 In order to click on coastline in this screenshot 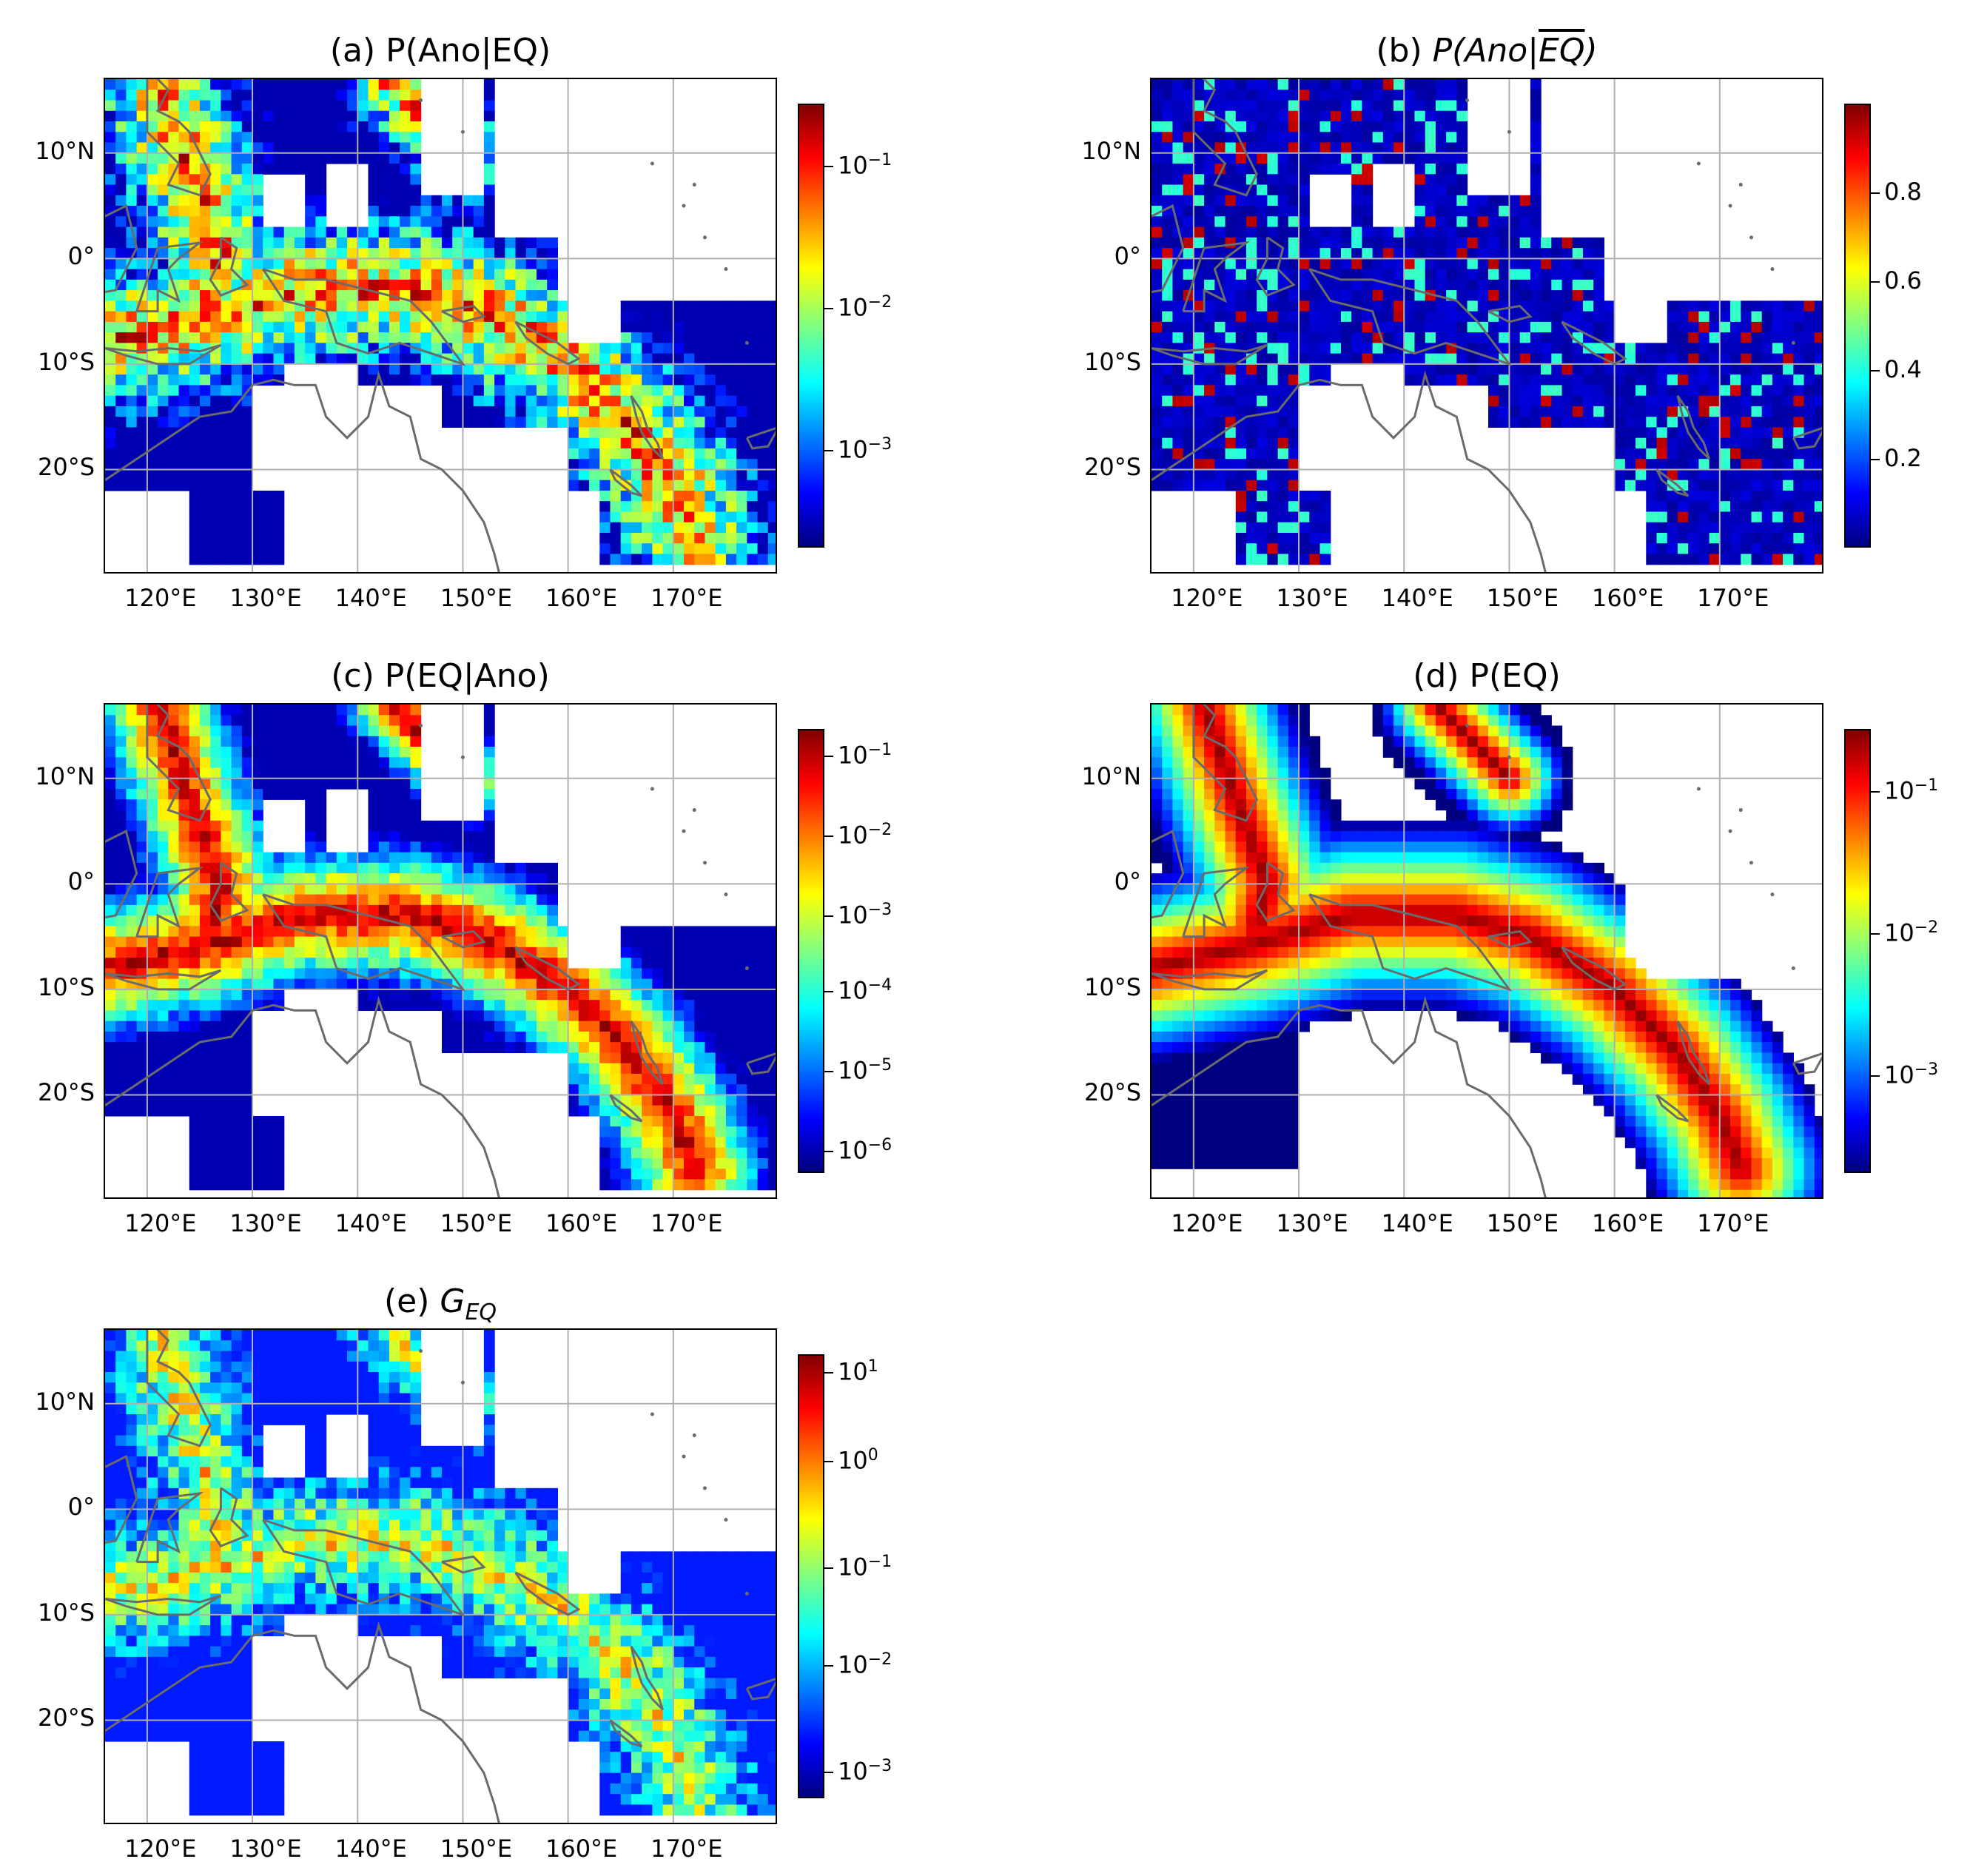, I will do `click(1693, 427)`.